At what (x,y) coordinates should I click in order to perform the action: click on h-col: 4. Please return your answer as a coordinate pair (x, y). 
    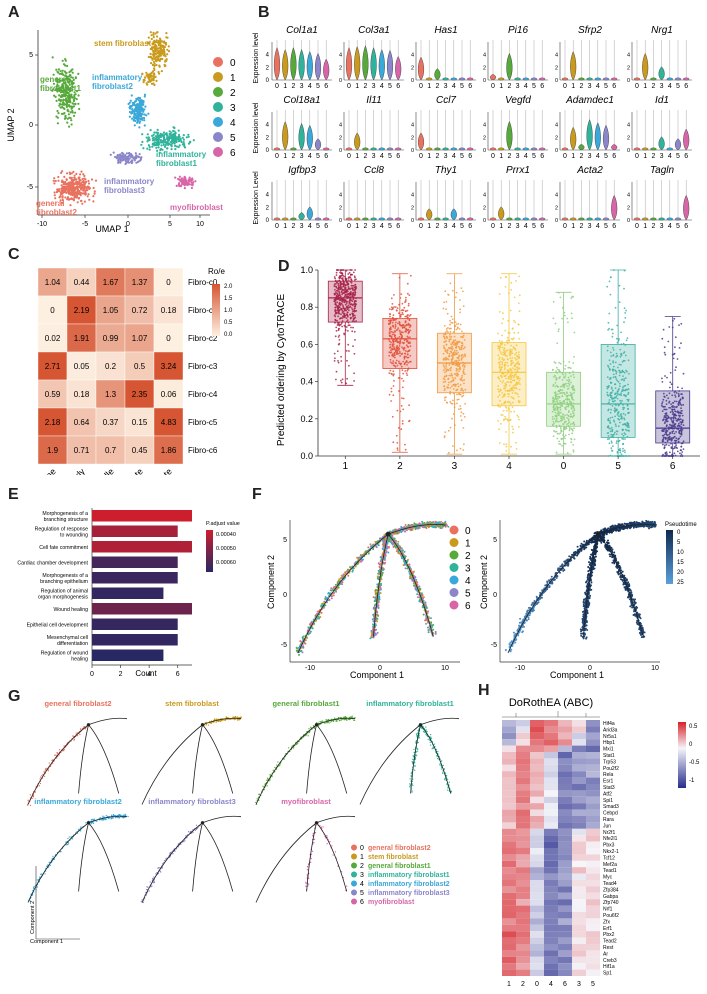
    Looking at the image, I should click on (551, 984).